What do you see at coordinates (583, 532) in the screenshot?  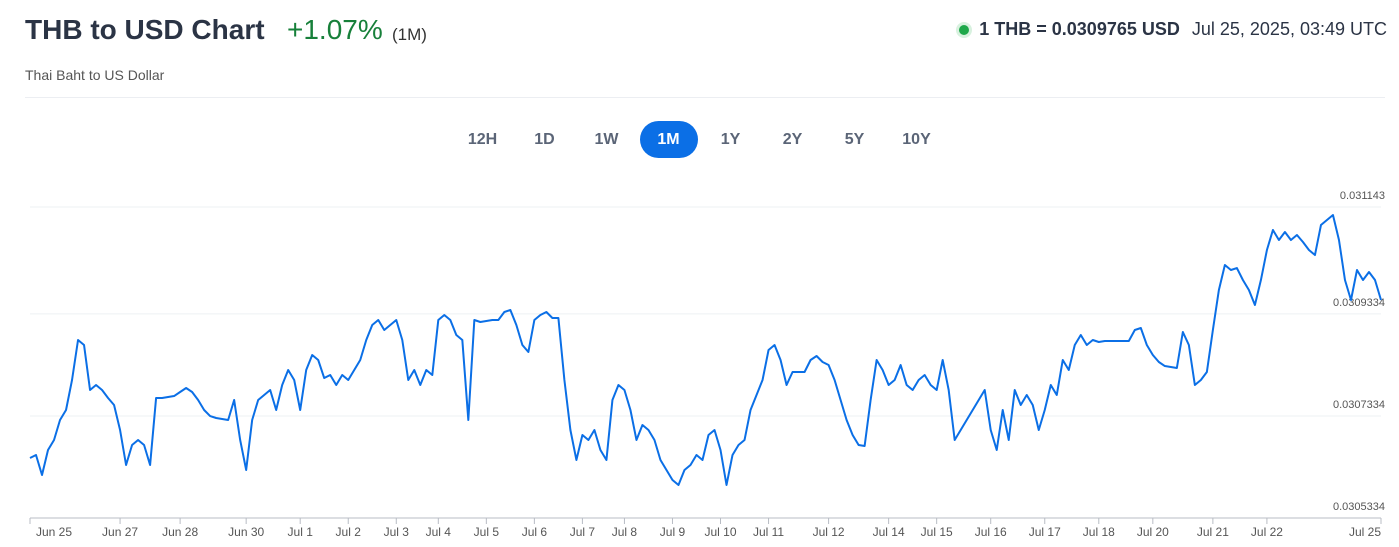 I see `x-tick-label: Jul 7` at bounding box center [583, 532].